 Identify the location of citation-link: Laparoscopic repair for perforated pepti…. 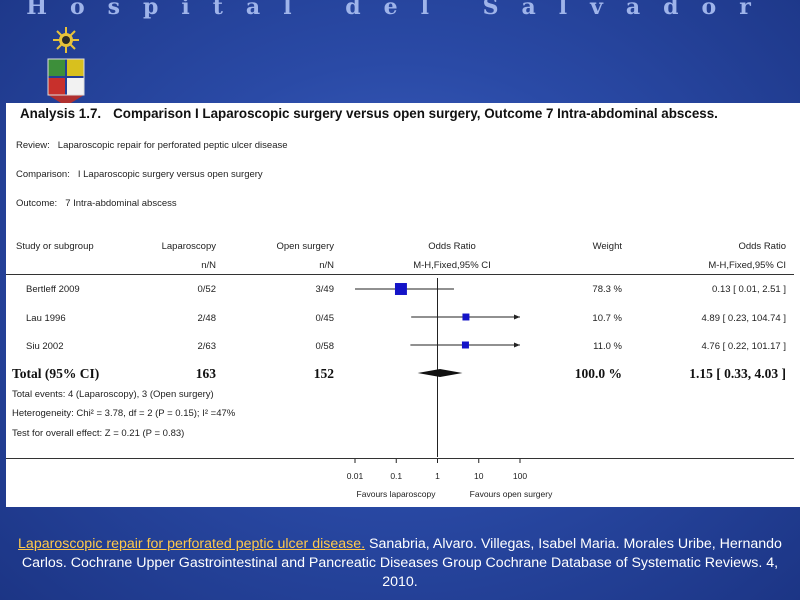
(192, 544).